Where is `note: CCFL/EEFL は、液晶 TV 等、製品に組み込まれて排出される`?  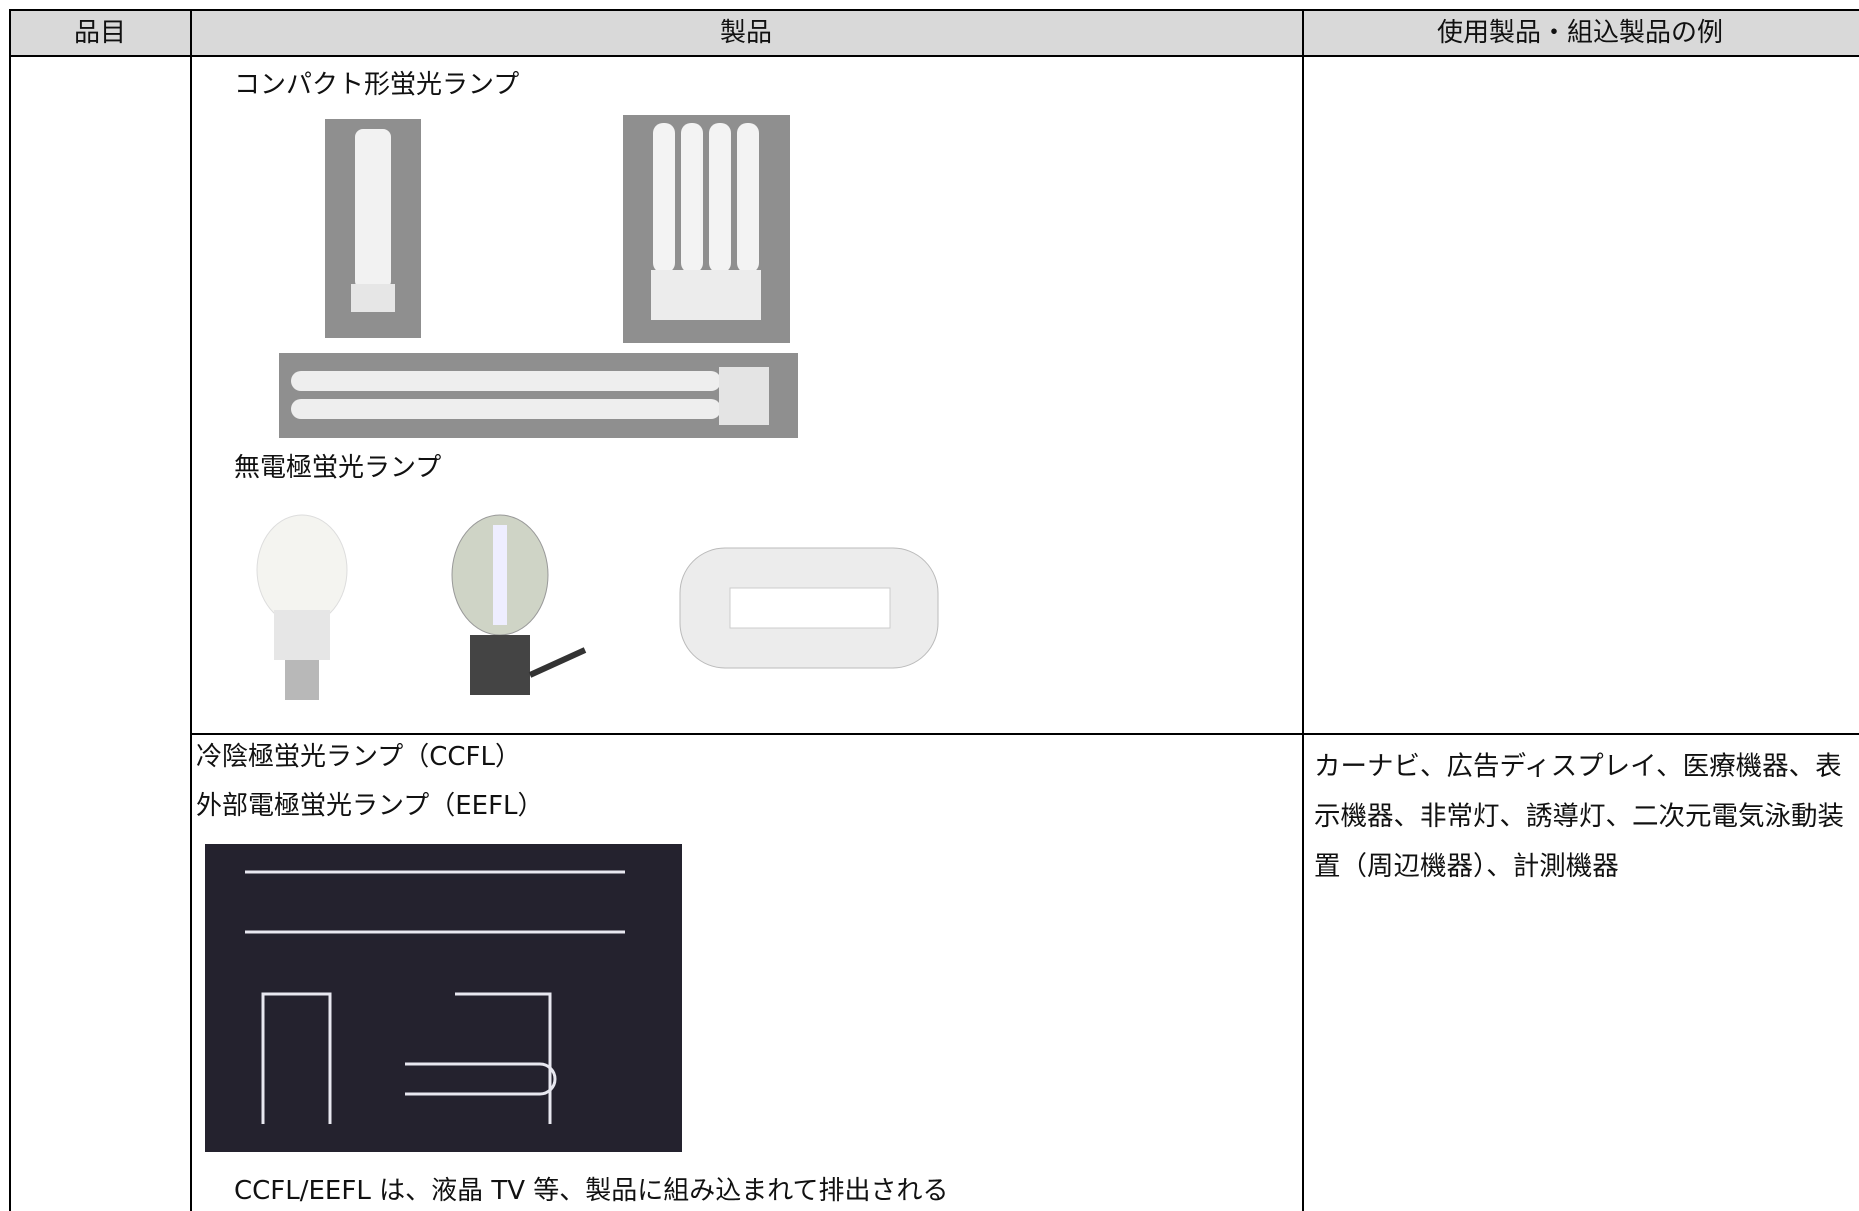
note: CCFL/EEFL は、液晶 TV 等、製品に組み込まれて排出される is located at coordinates (591, 1191).